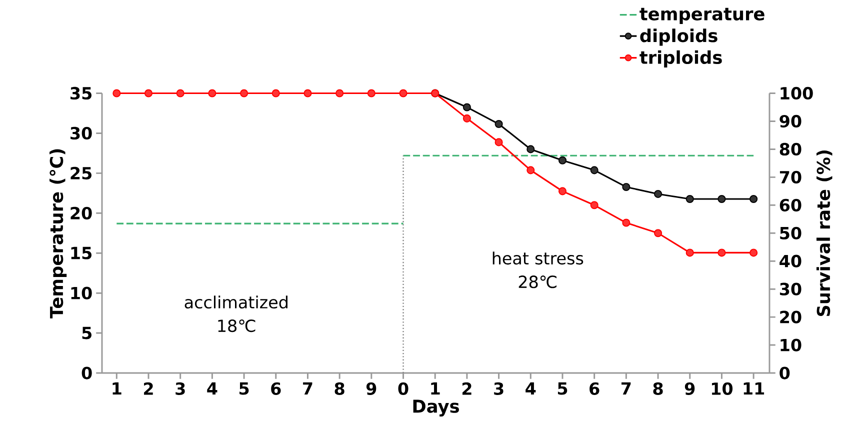  I want to click on annotation: acclimatized 18℃, so click(236, 314).